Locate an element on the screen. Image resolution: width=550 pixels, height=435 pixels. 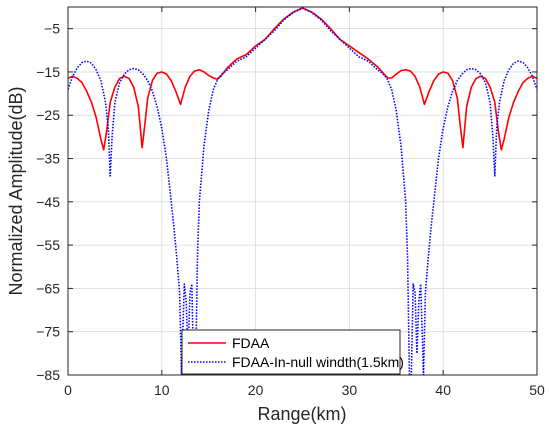
x-tick-label: 40 is located at coordinates (443, 390).